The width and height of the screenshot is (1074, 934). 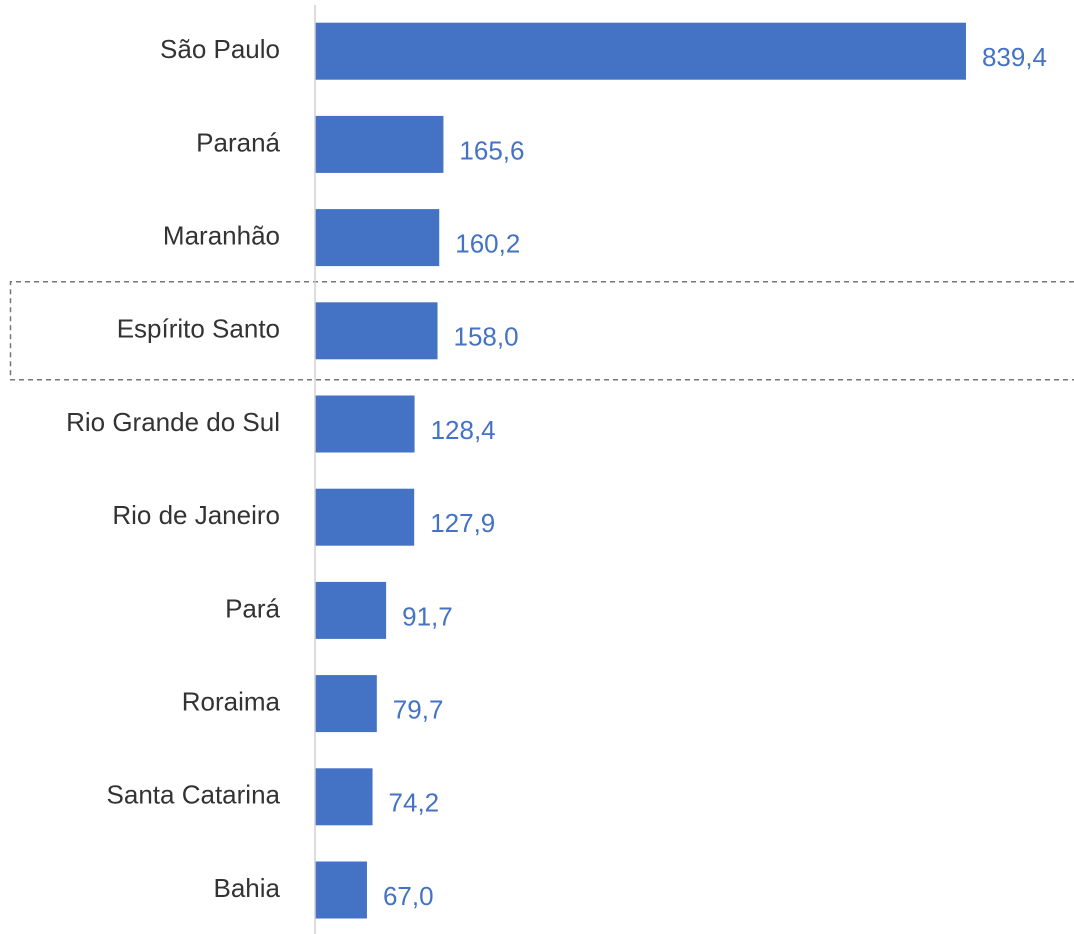 I want to click on data-label: 91,7, so click(x=427, y=616).